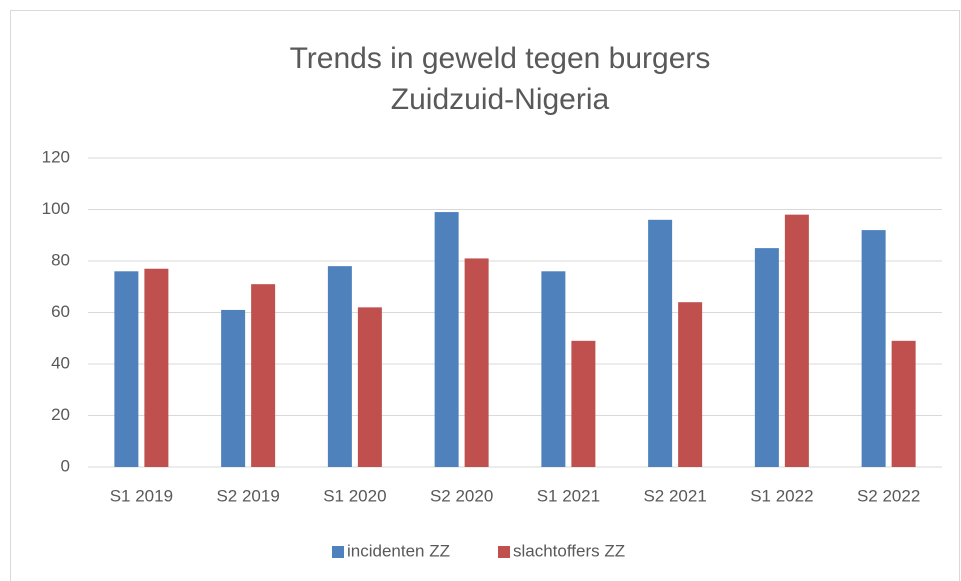  I want to click on chart-subtitle: Zuidzuid-Nigeria, so click(500, 99).